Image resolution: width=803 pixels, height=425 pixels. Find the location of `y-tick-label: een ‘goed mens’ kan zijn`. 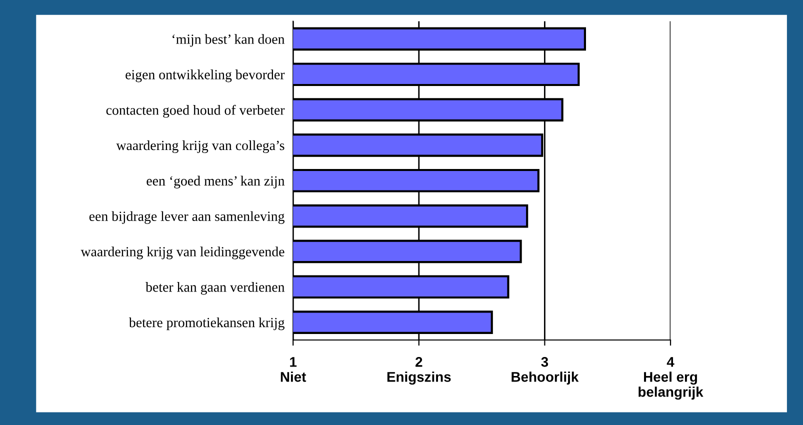

y-tick-label: een ‘goed mens’ kan zijn is located at coordinates (215, 182).